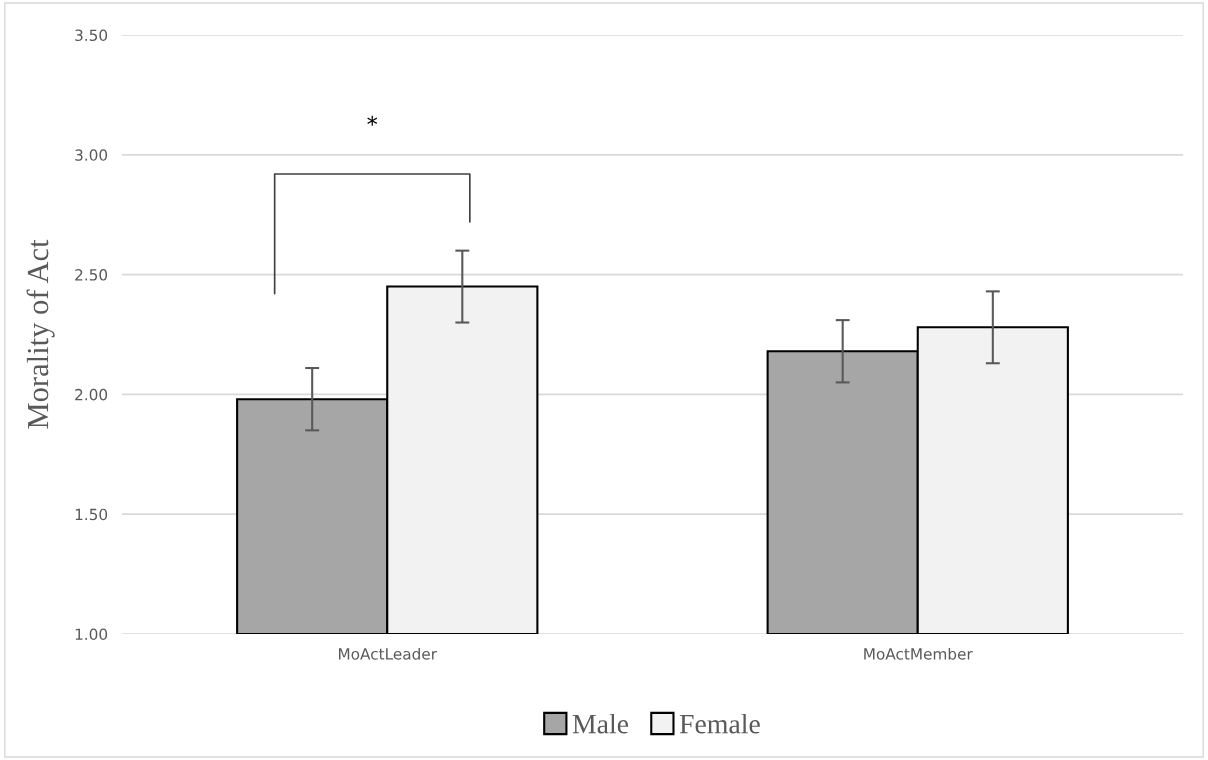 Image resolution: width=1208 pixels, height=760 pixels. I want to click on y-tick-label: 1.50, so click(91, 514).